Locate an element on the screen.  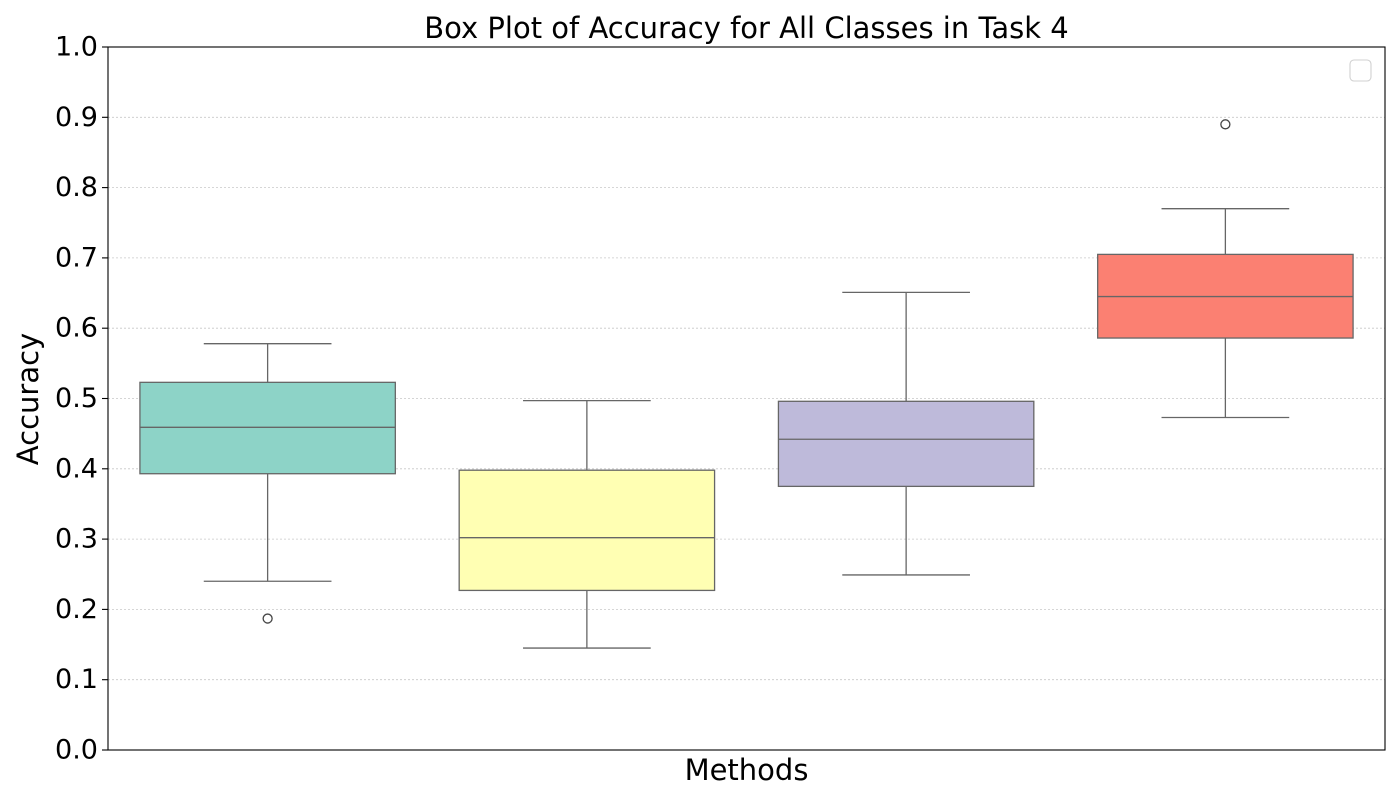
y-tick-label: 0.4 is located at coordinates (76, 468).